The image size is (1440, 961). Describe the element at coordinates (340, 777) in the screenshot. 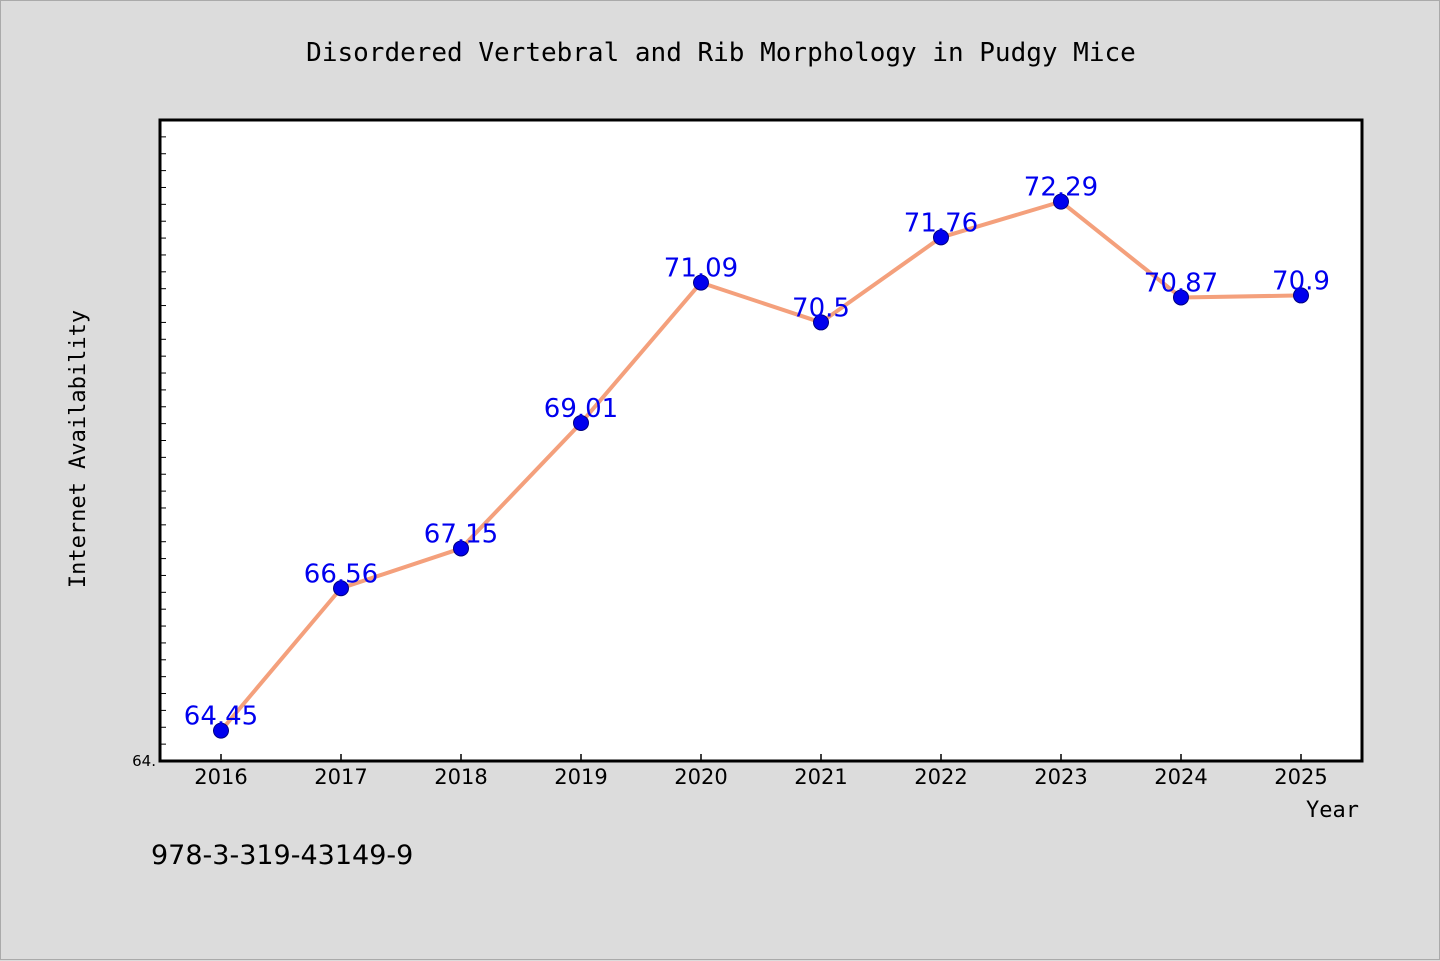

I see `x-tick-label: 2017` at that location.